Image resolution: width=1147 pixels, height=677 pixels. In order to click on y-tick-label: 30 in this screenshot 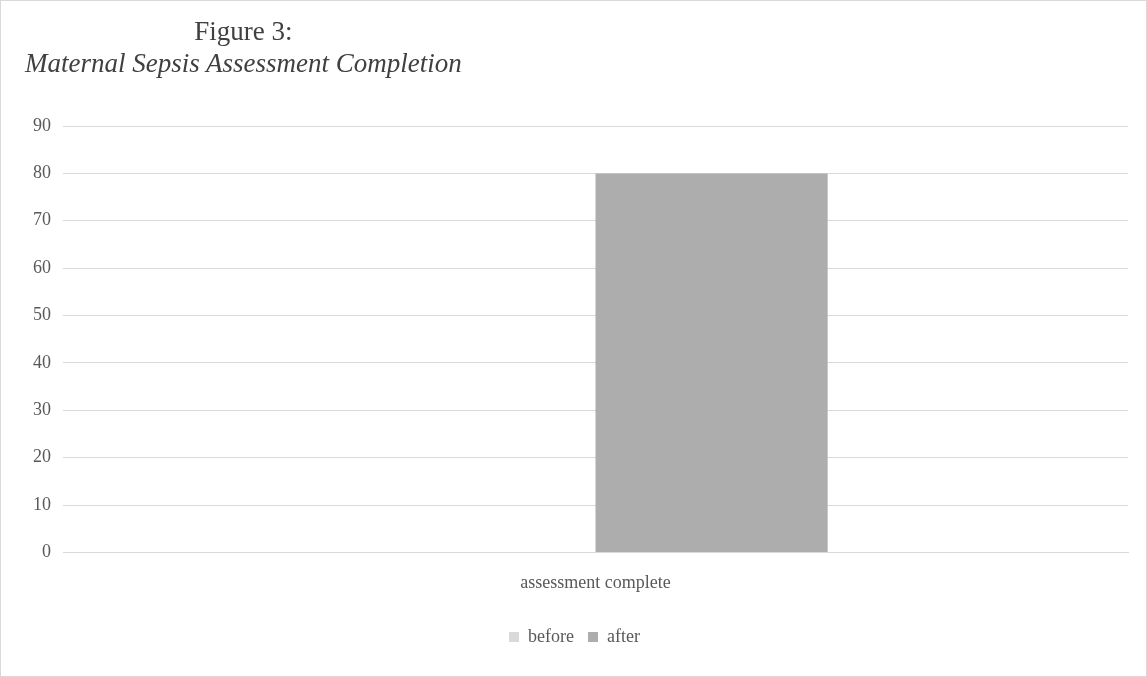, I will do `click(42, 409)`.